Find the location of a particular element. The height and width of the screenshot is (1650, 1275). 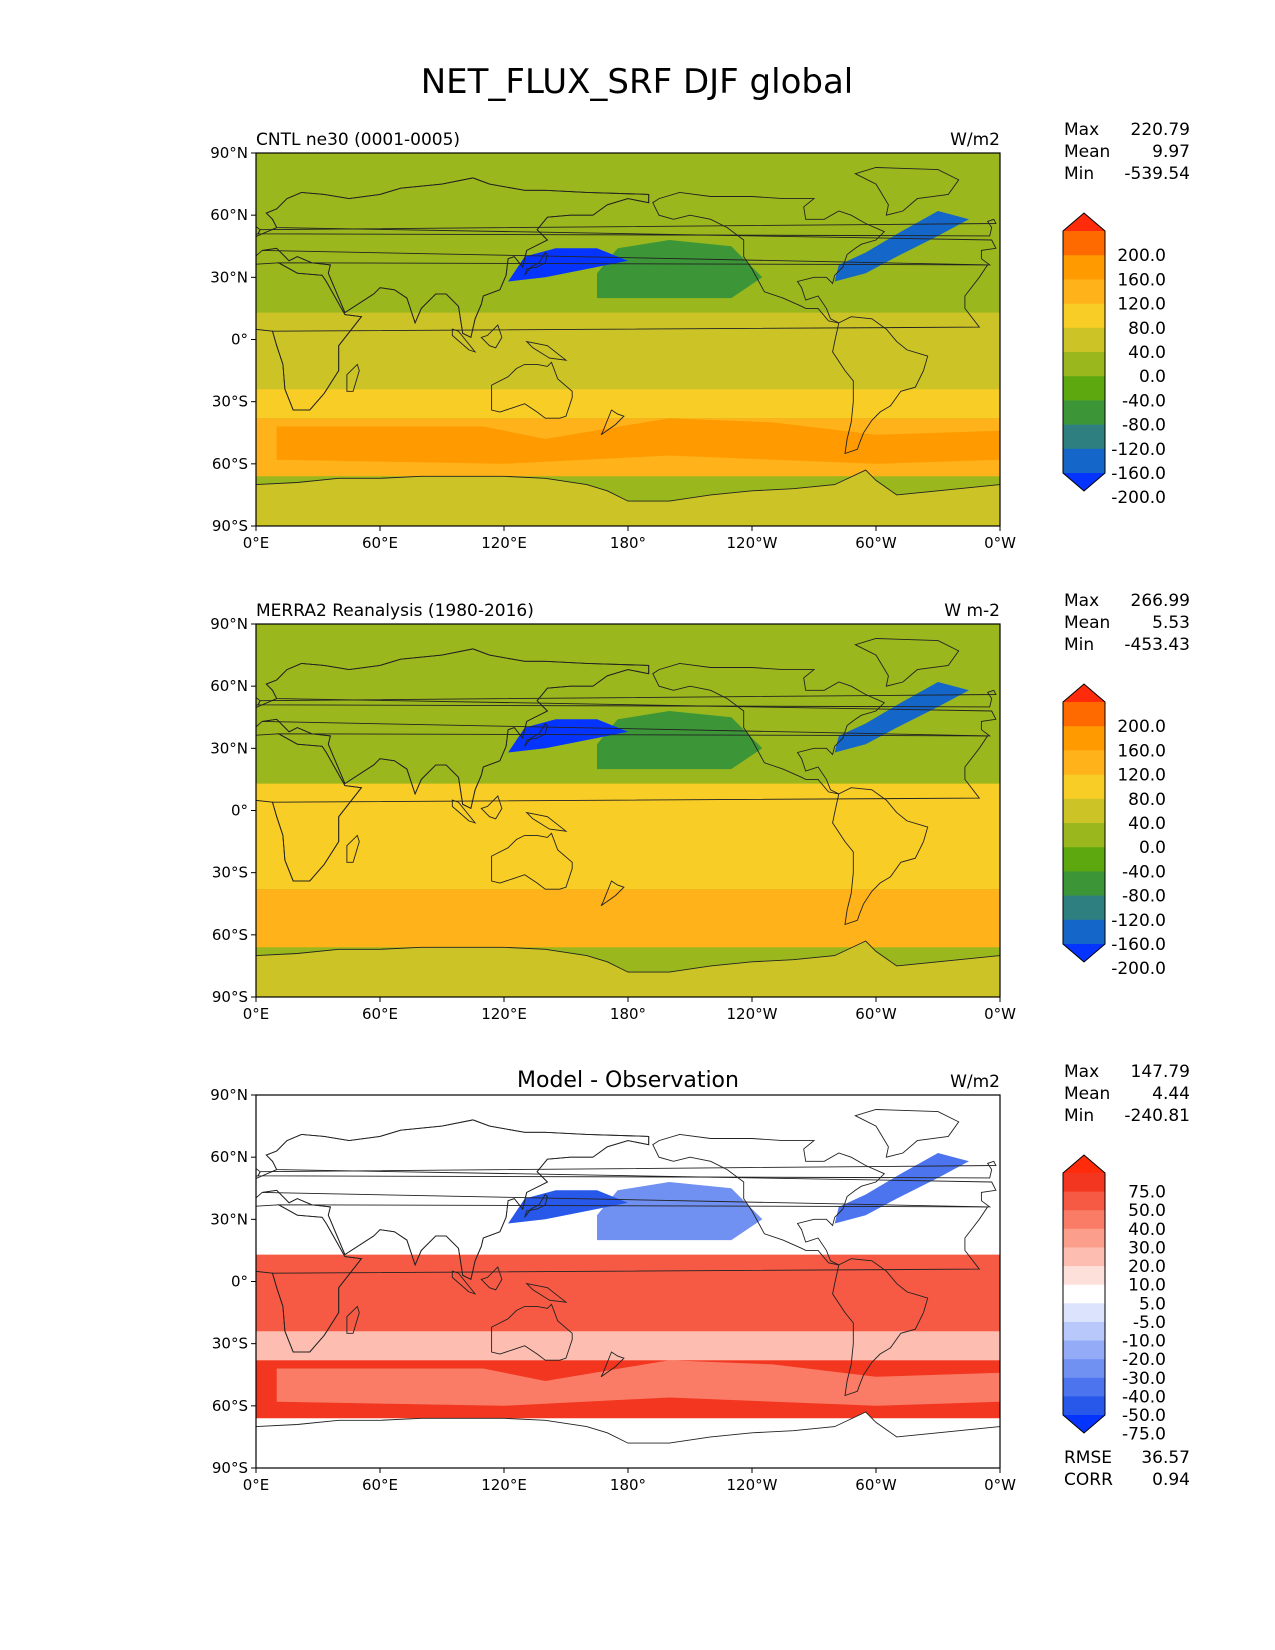

coastlines is located at coordinates (628, 1288).